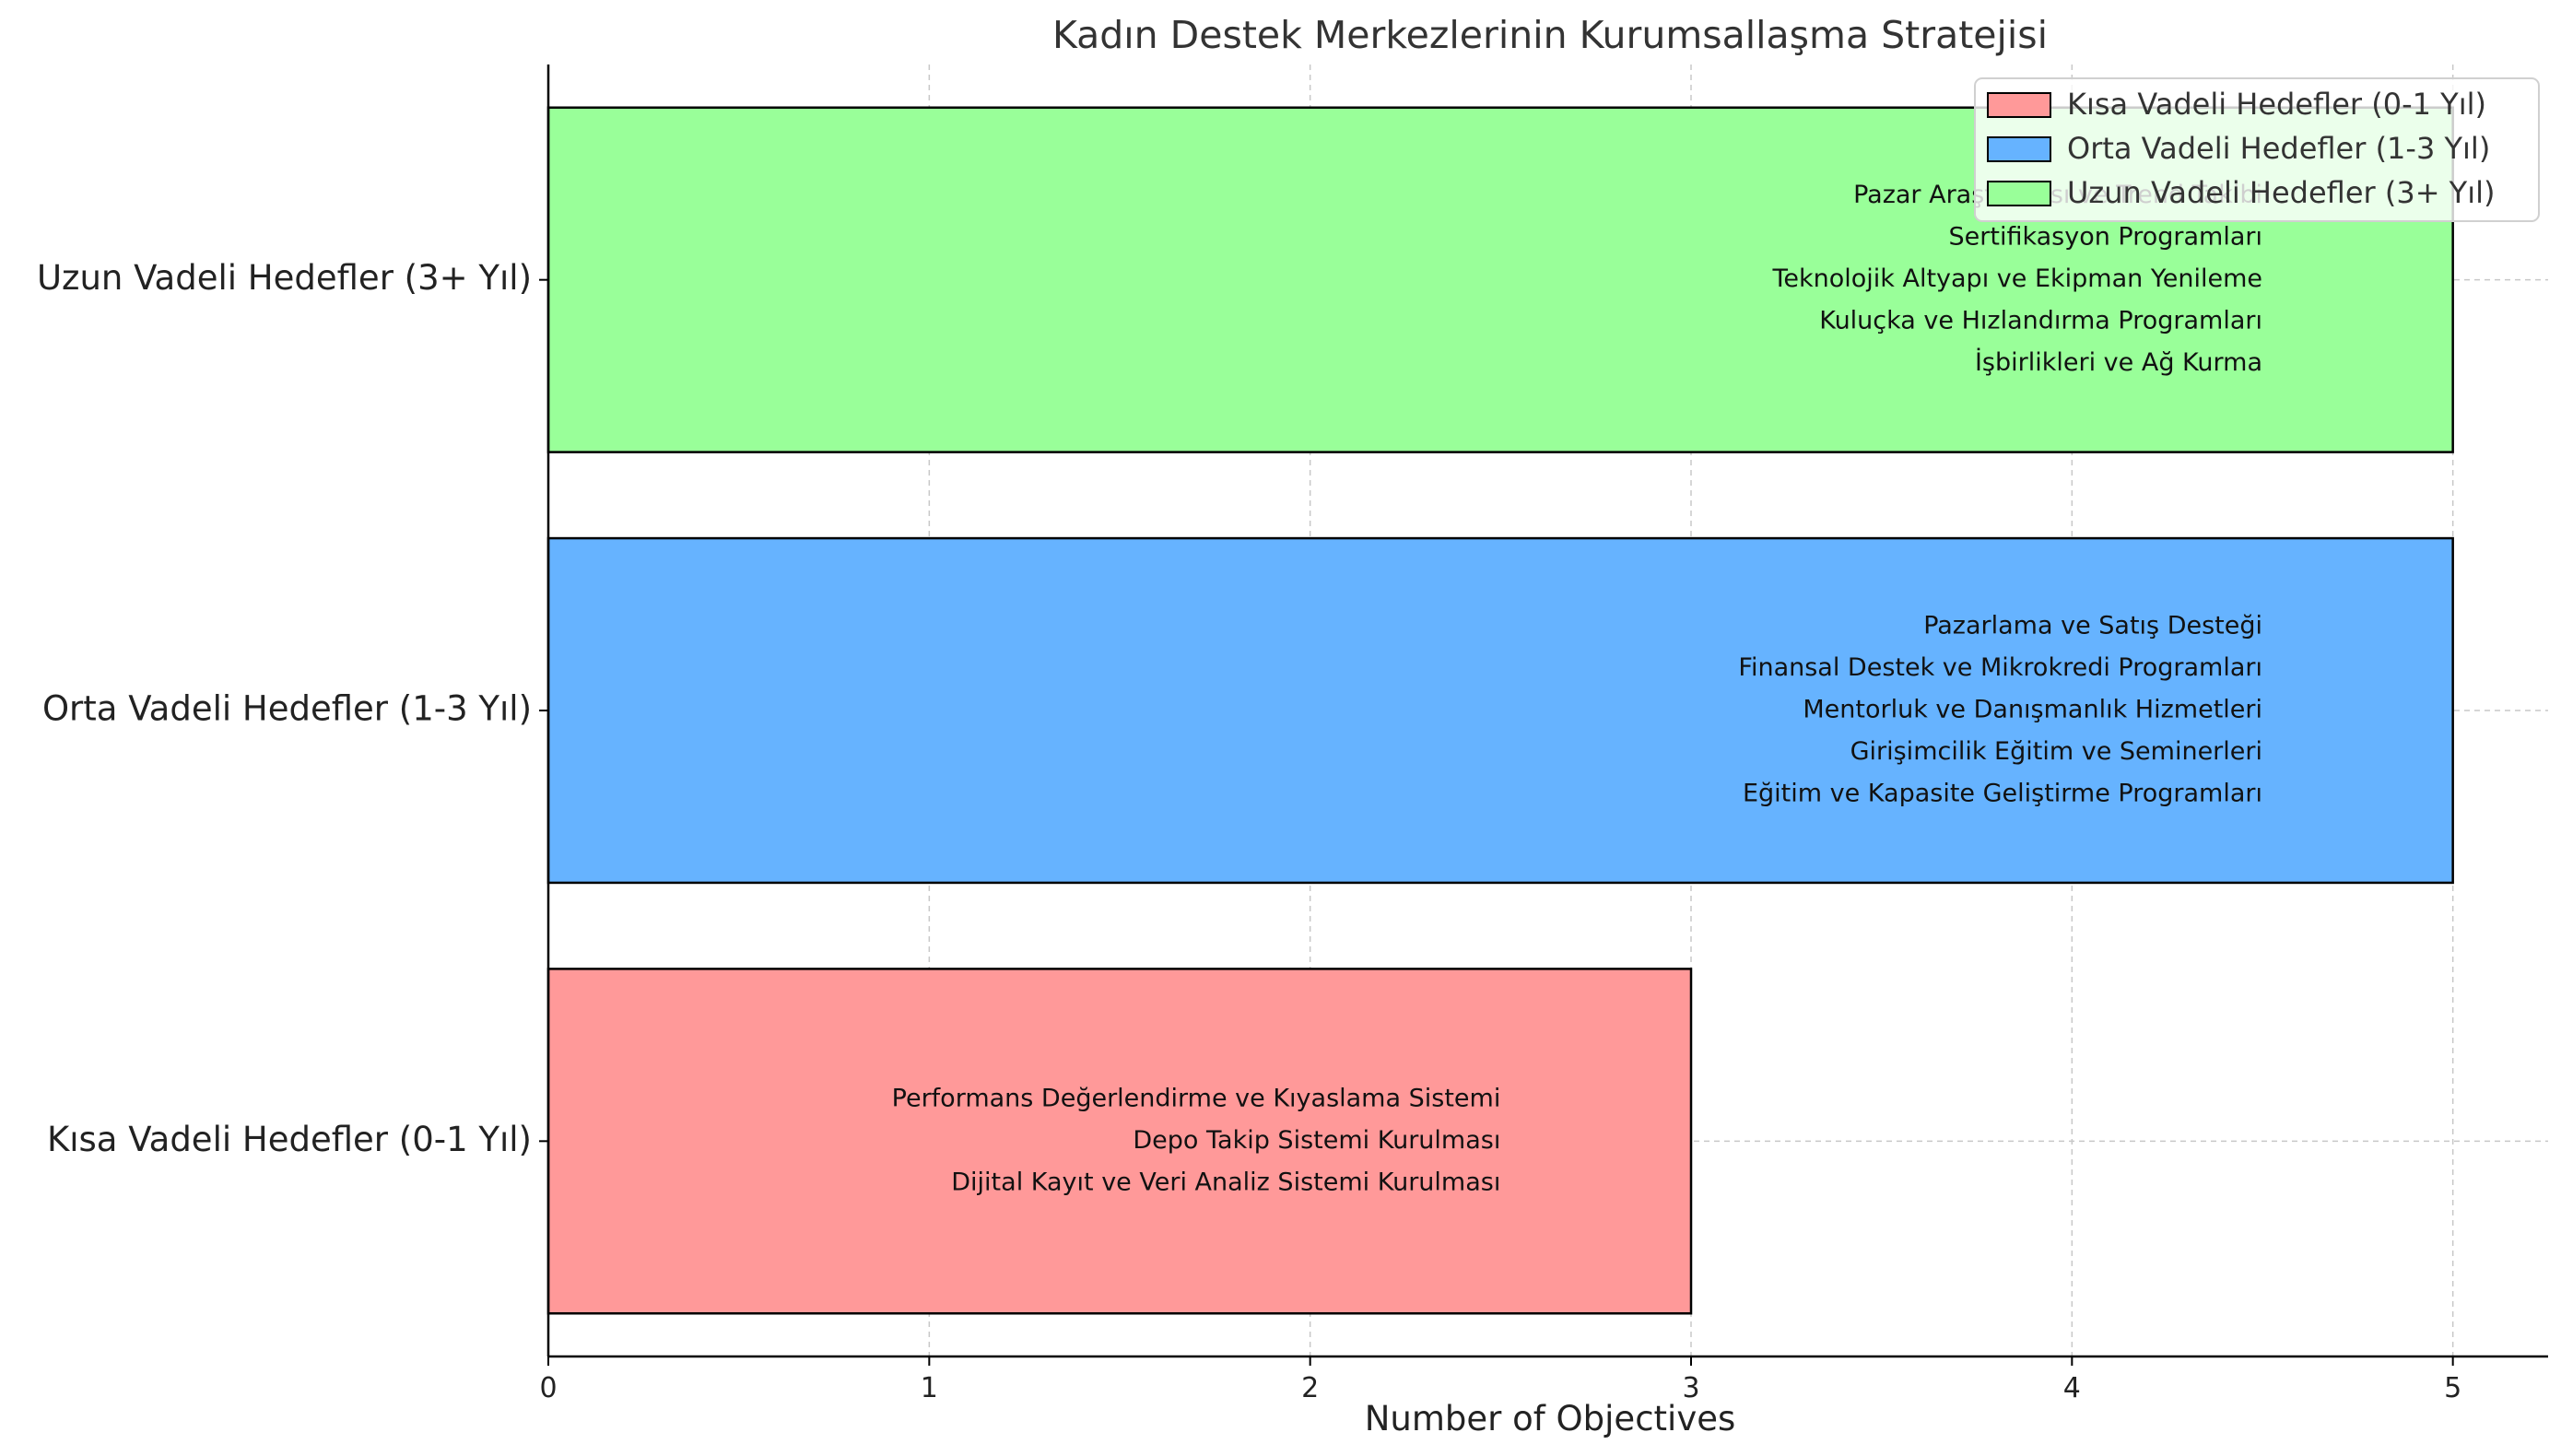  What do you see at coordinates (2278, 148) in the screenshot?
I see `legend-label: Orta Vadeli Hedefler (1-3 Yıl)` at bounding box center [2278, 148].